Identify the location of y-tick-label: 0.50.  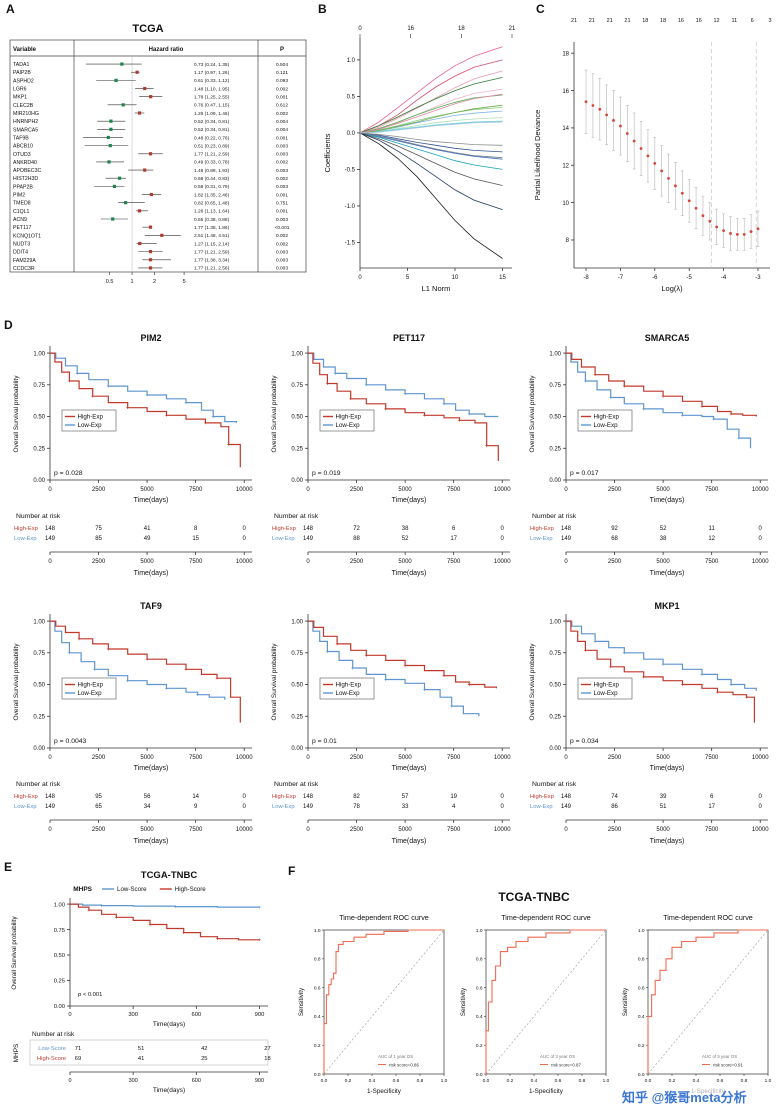
(39, 686).